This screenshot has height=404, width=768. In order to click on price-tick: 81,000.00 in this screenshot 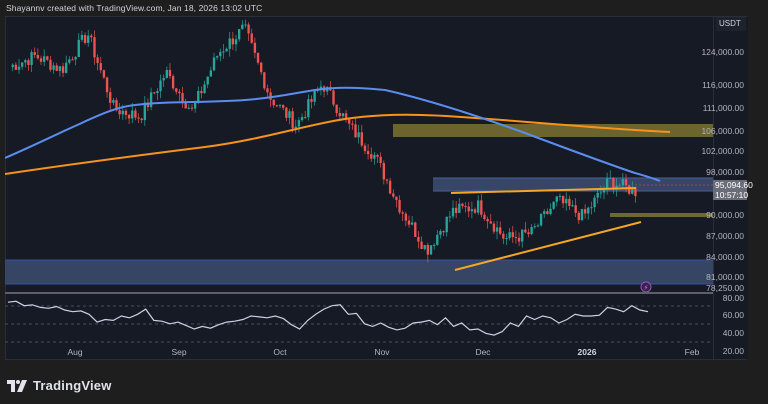, I will do `click(725, 277)`.